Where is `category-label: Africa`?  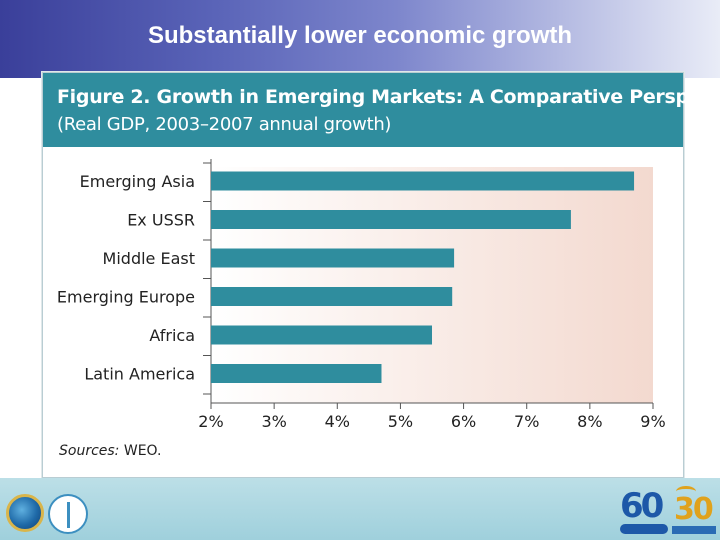 category-label: Africa is located at coordinates (172, 335).